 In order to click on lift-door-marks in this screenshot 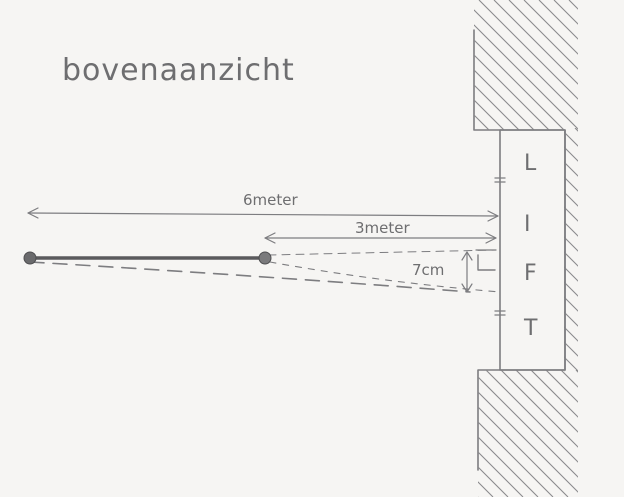, I will do `click(500, 246)`.